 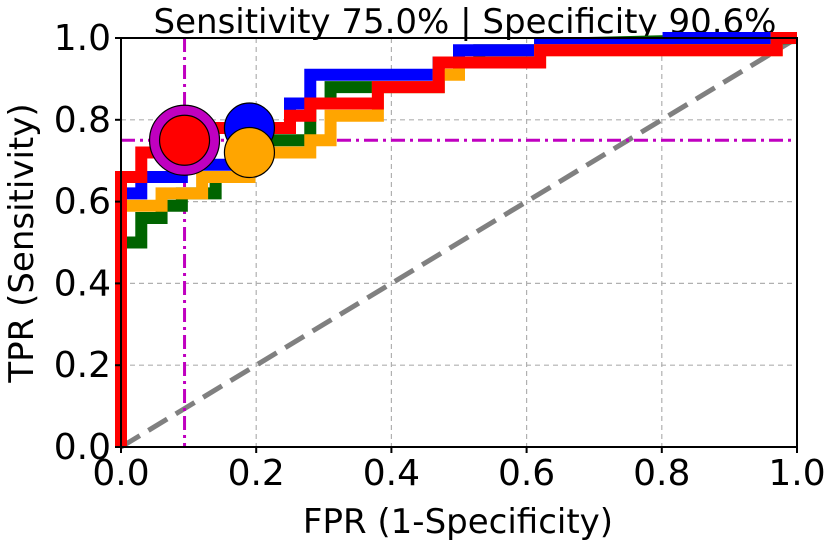 What do you see at coordinates (459, 470) in the screenshot?
I see `x-axis-ticks: 0.0 0.2 0.4 0.6 0.8 1.0` at bounding box center [459, 470].